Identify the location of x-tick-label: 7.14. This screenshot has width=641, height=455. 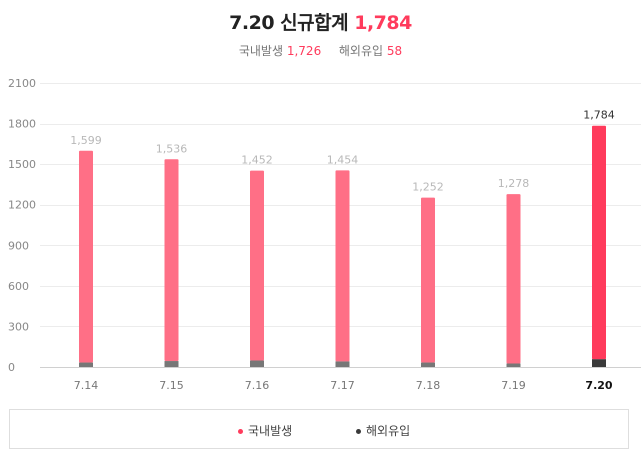
(86, 385).